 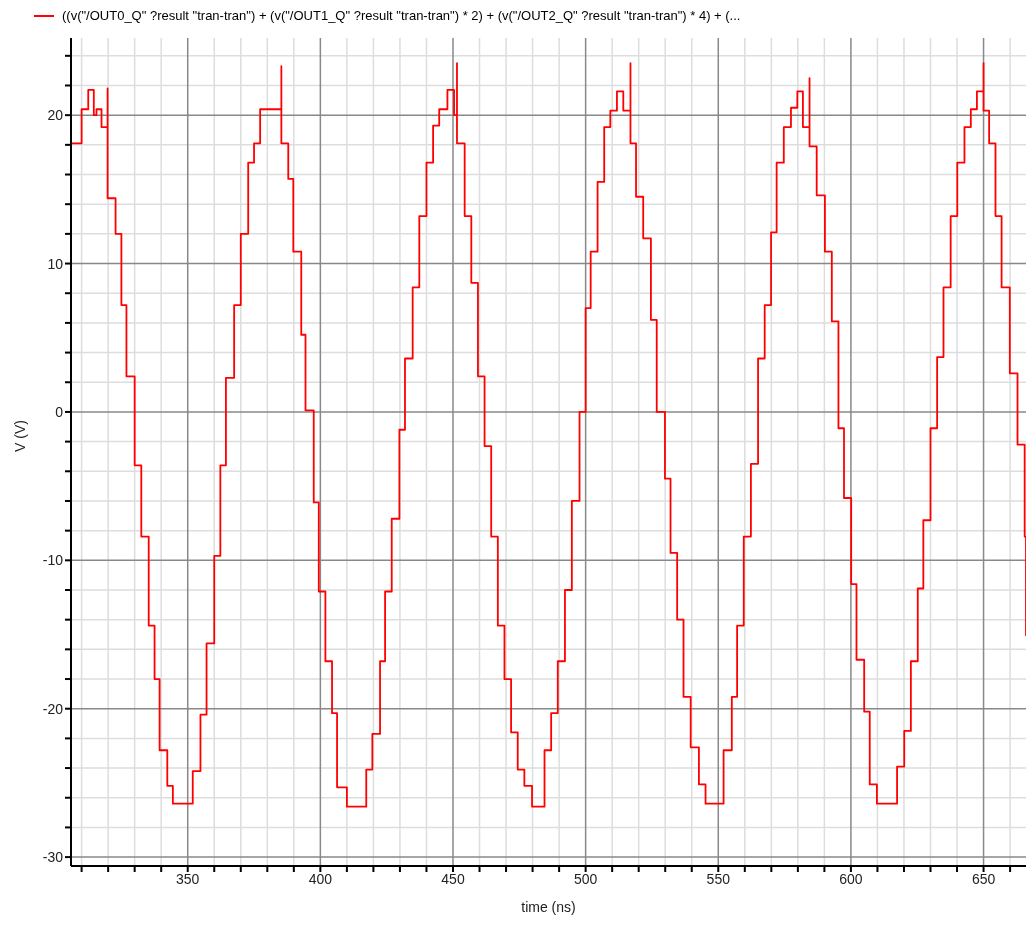 What do you see at coordinates (453, 878) in the screenshot?
I see `x-tick-label: 450` at bounding box center [453, 878].